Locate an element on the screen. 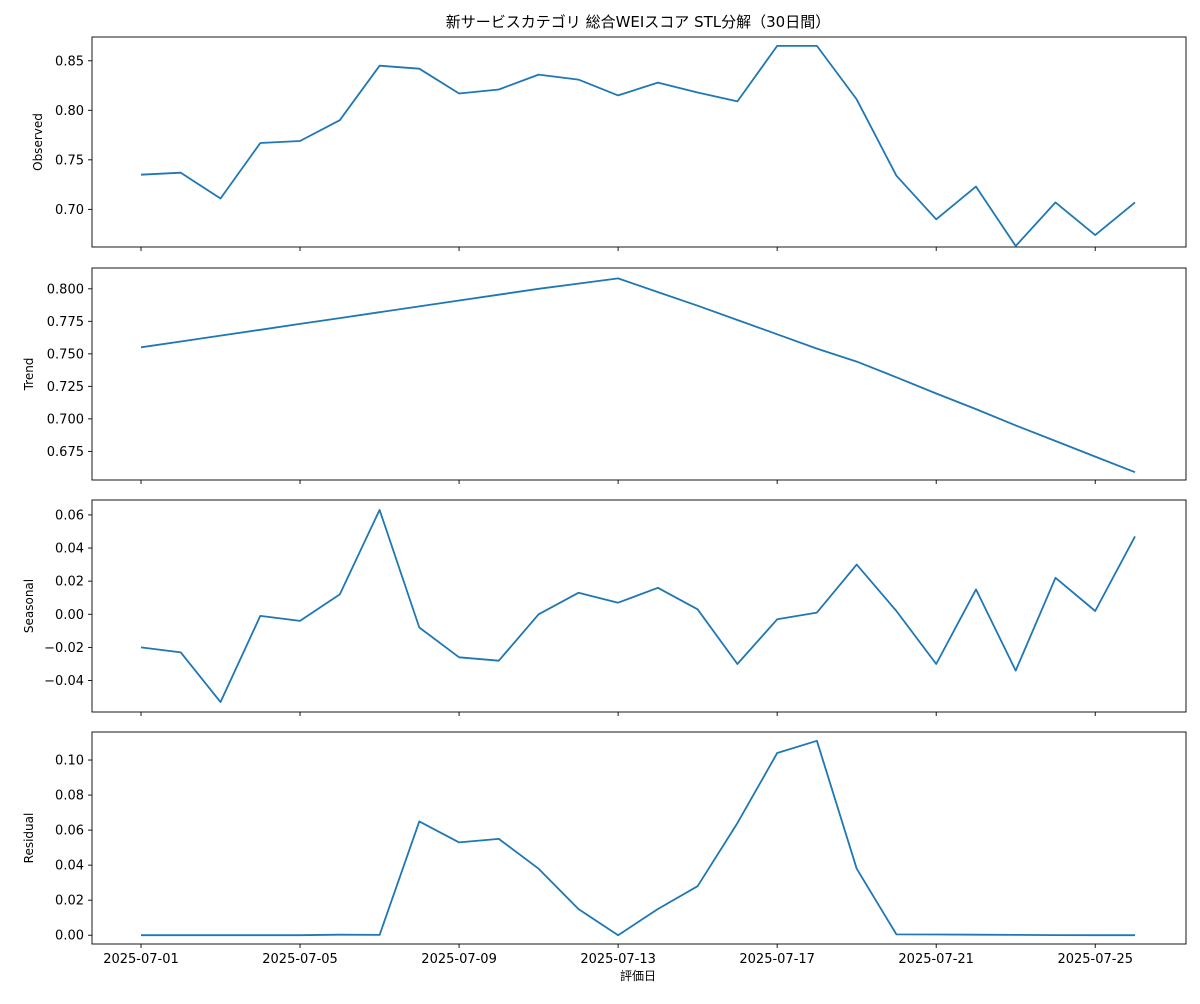  y-tick-label-seasonal: 0.02 is located at coordinates (69, 582).